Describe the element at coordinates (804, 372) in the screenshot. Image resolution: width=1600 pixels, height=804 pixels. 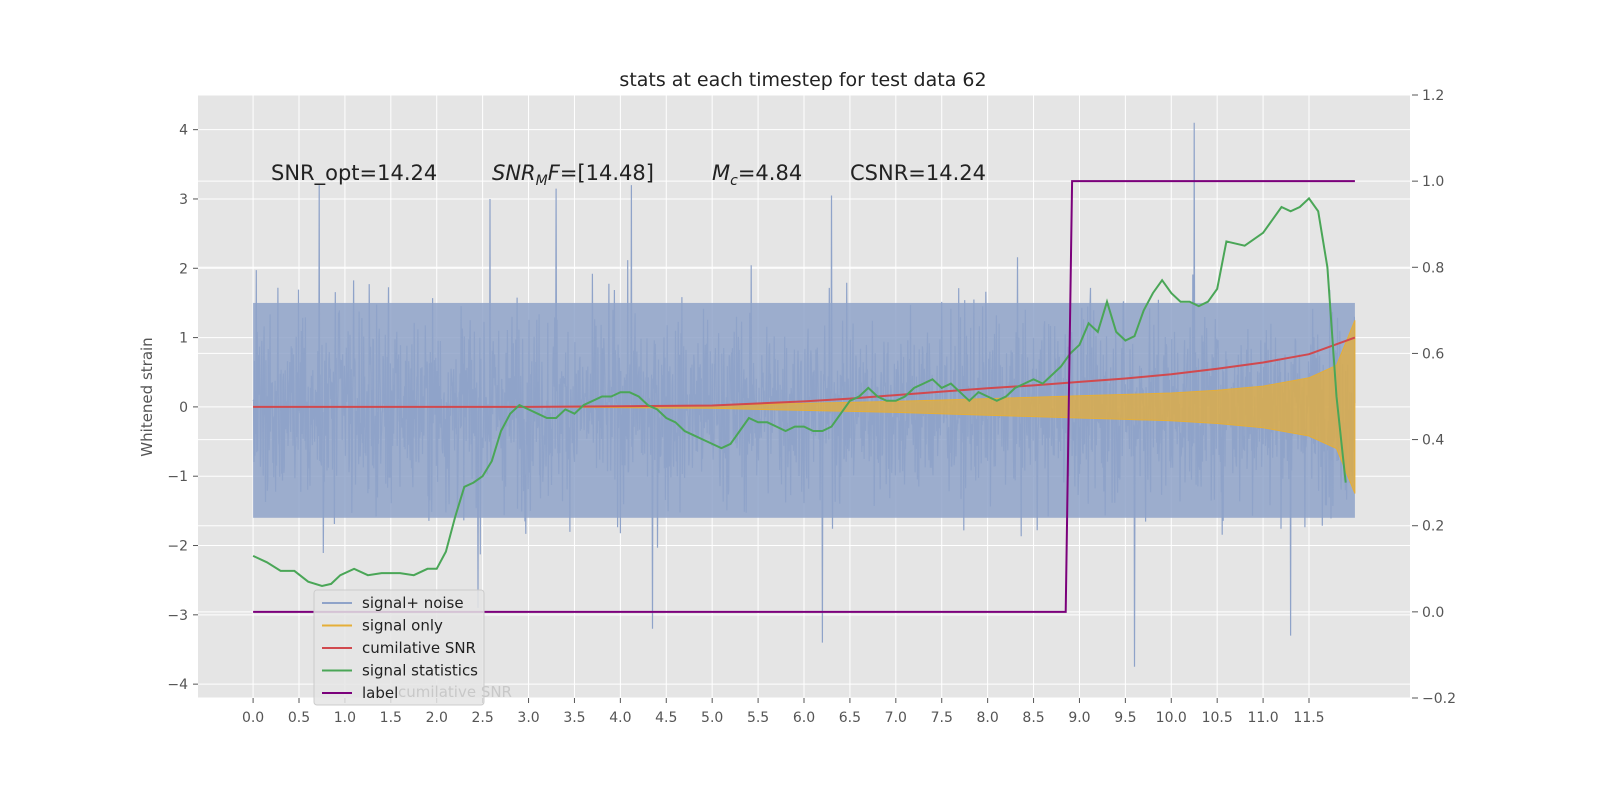
I see `series-line-cumilative-snr` at that location.